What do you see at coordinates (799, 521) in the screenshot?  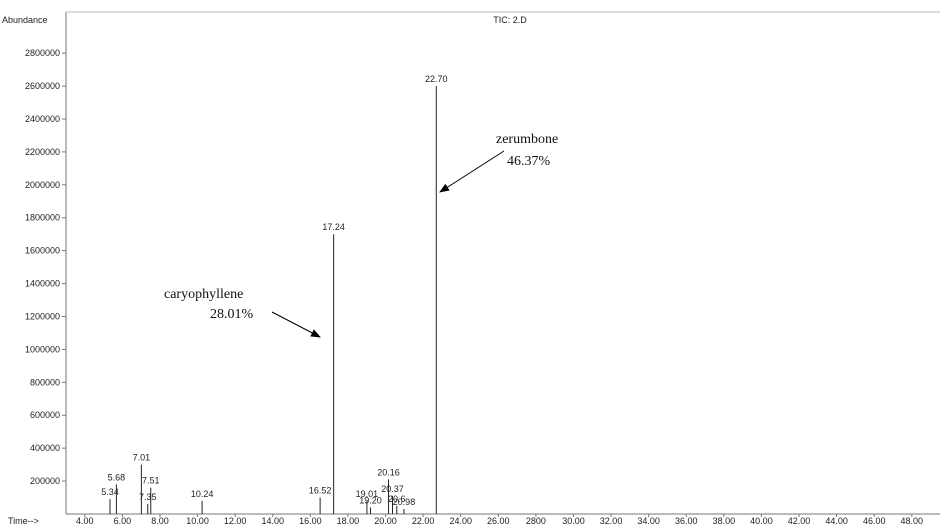 I see `x-tick-label: 42.00` at bounding box center [799, 521].